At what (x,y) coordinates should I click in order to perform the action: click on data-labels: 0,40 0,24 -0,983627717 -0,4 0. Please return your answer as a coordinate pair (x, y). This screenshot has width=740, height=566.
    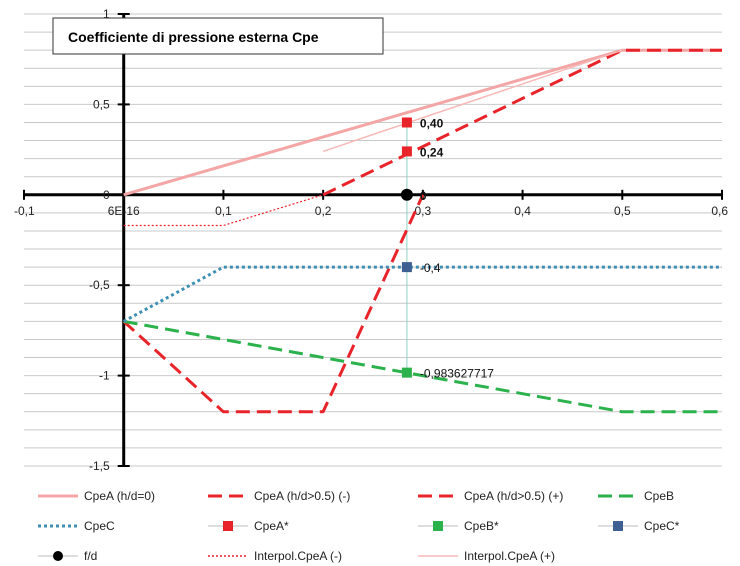
    Looking at the image, I should click on (457, 248).